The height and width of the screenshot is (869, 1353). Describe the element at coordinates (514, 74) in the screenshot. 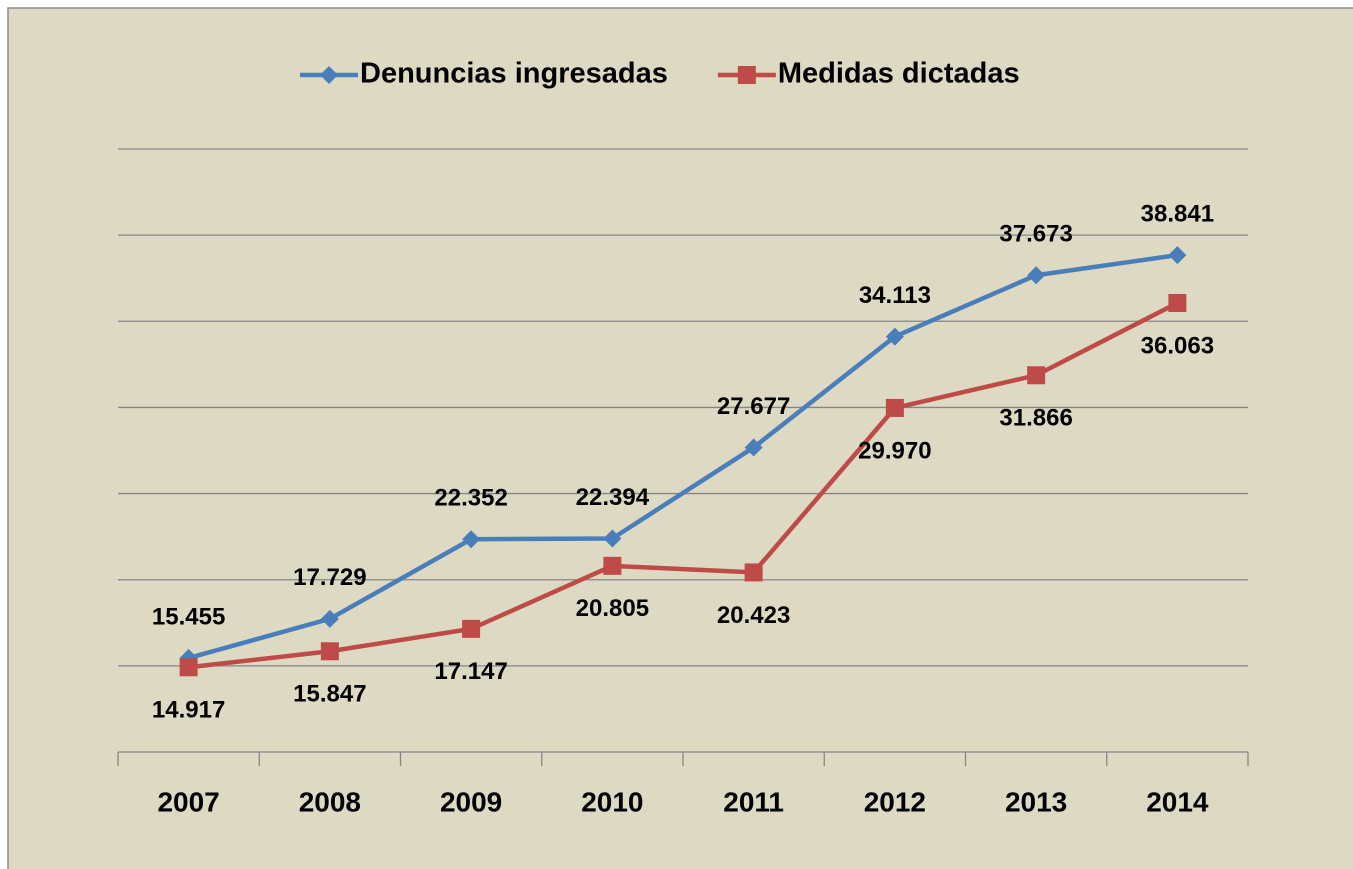

I see `legend-label: Denuncias ingresadas` at that location.